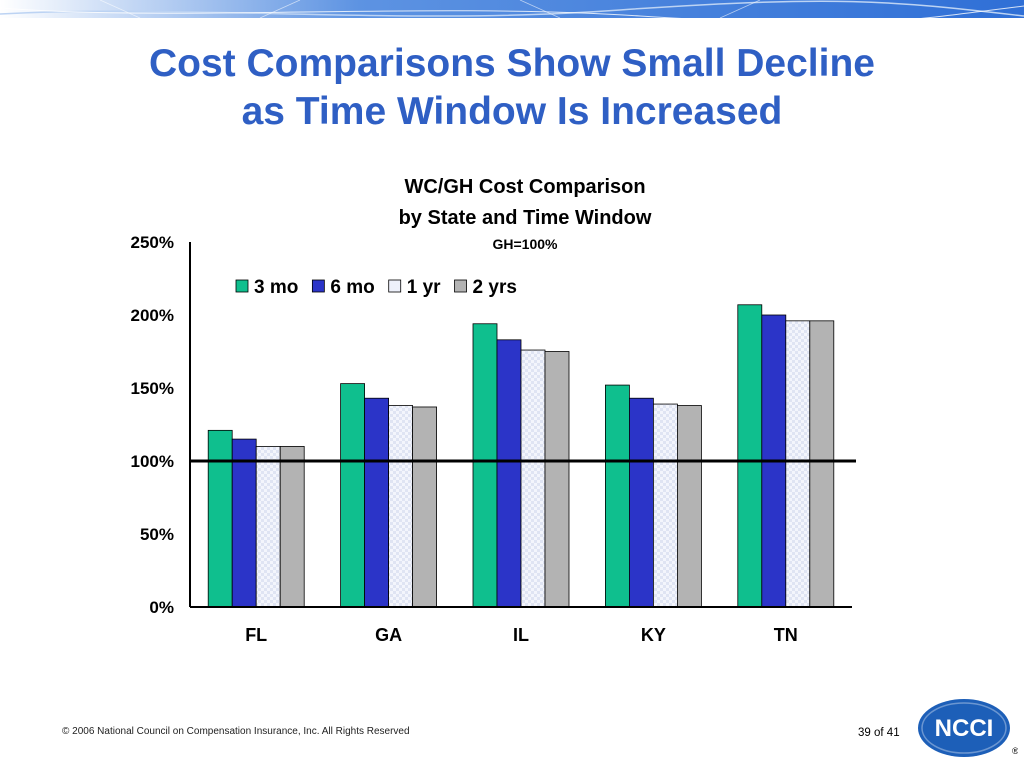 This screenshot has width=1024, height=768. I want to click on logo-text: NCCI, so click(964, 728).